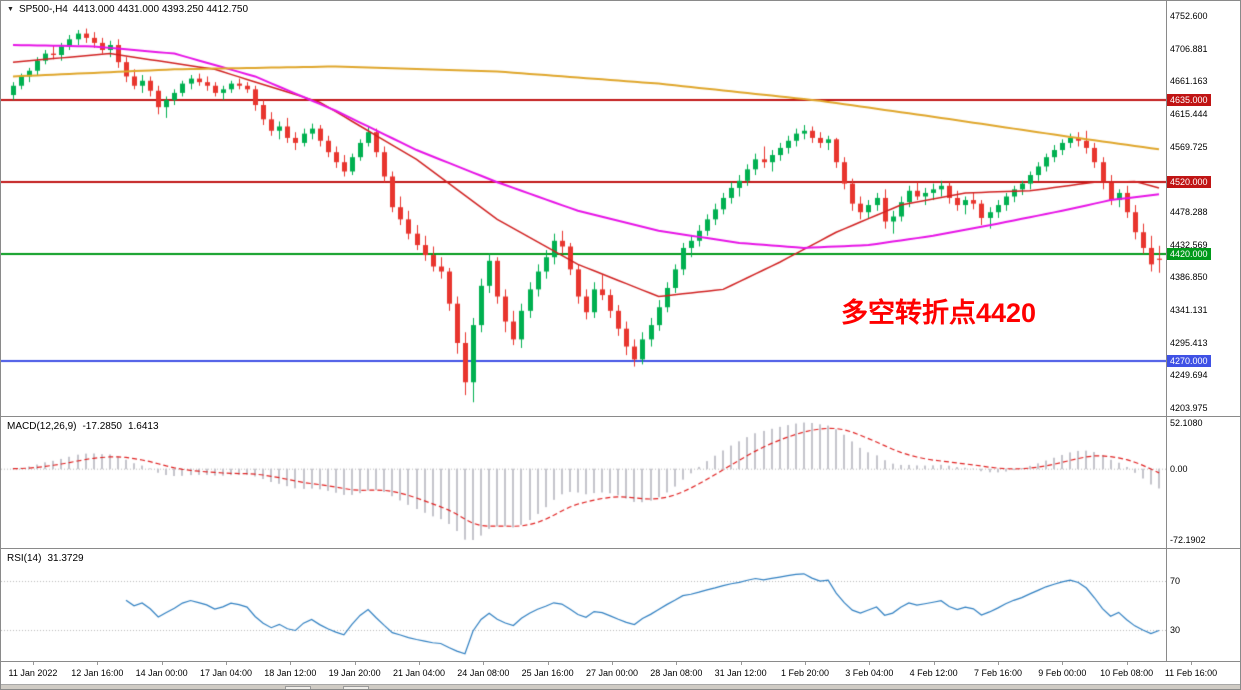  I want to click on symbol-timeframe-label: SP500-,H4, so click(43, 9).